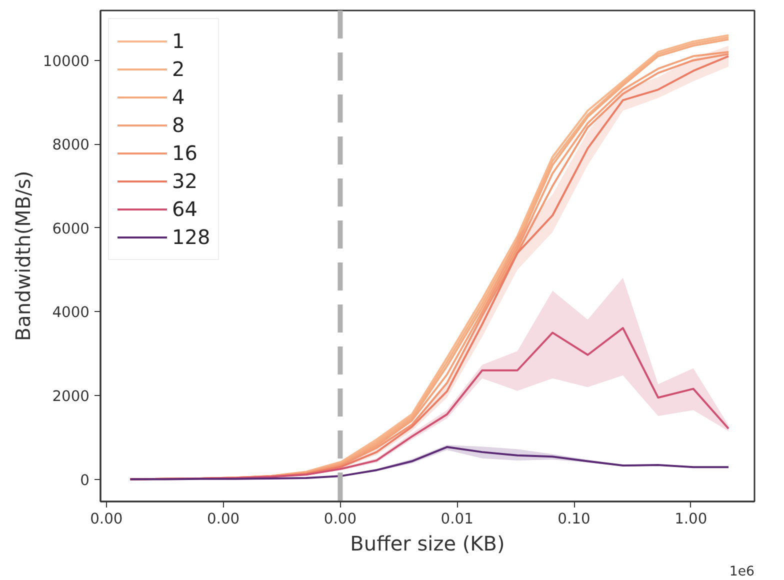 The height and width of the screenshot is (580, 784). I want to click on legend-label: 64, so click(185, 209).